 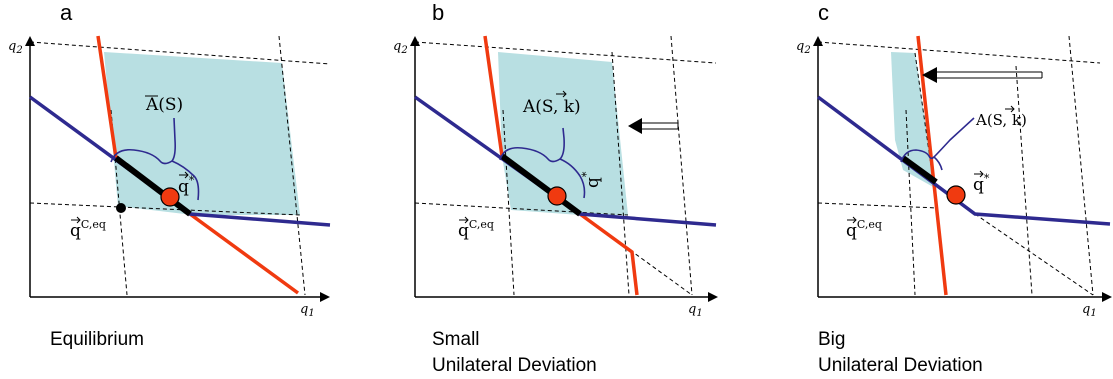 What do you see at coordinates (456, 339) in the screenshot?
I see `caption-line-1: Small` at bounding box center [456, 339].